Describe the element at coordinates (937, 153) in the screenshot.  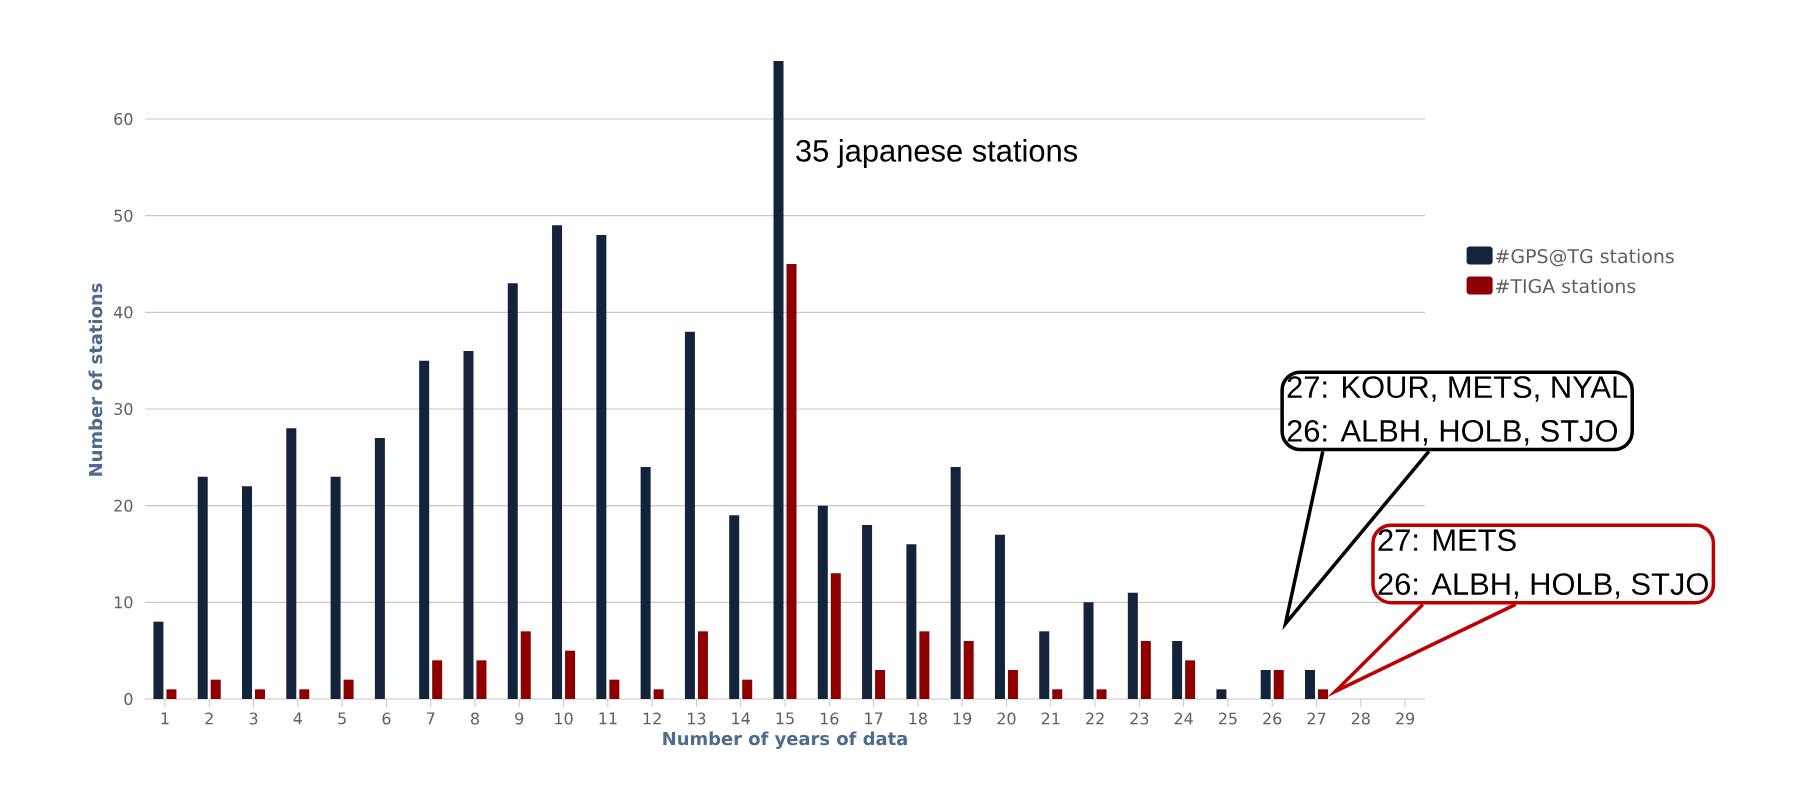
I see `annotation: 35 japanese stations` at that location.